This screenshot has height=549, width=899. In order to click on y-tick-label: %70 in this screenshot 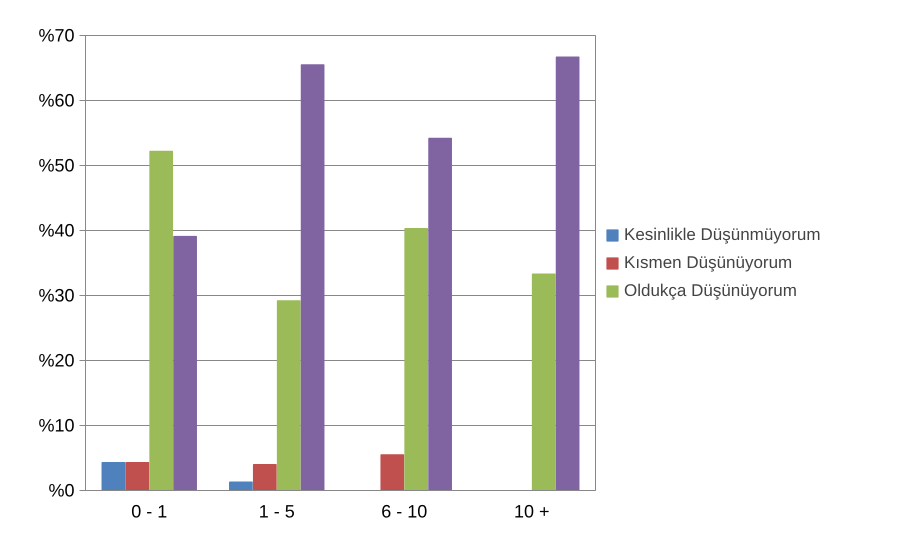, I will do `click(56, 36)`.